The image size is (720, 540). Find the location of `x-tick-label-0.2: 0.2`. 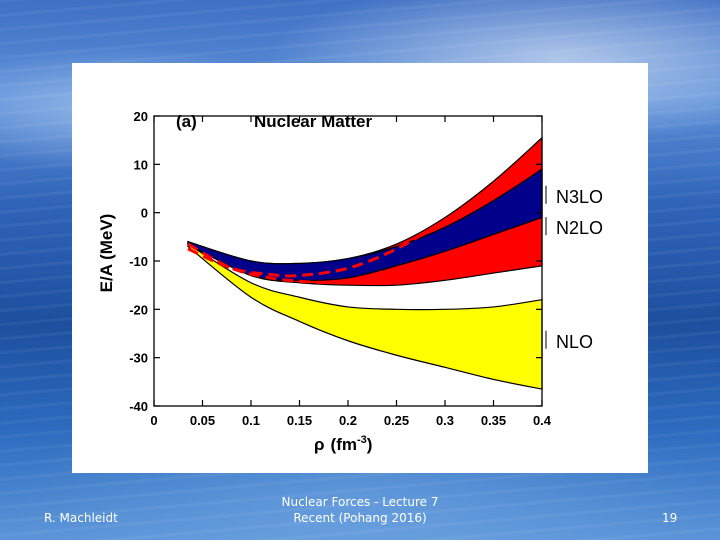

x-tick-label-0.2: 0.2 is located at coordinates (348, 420).